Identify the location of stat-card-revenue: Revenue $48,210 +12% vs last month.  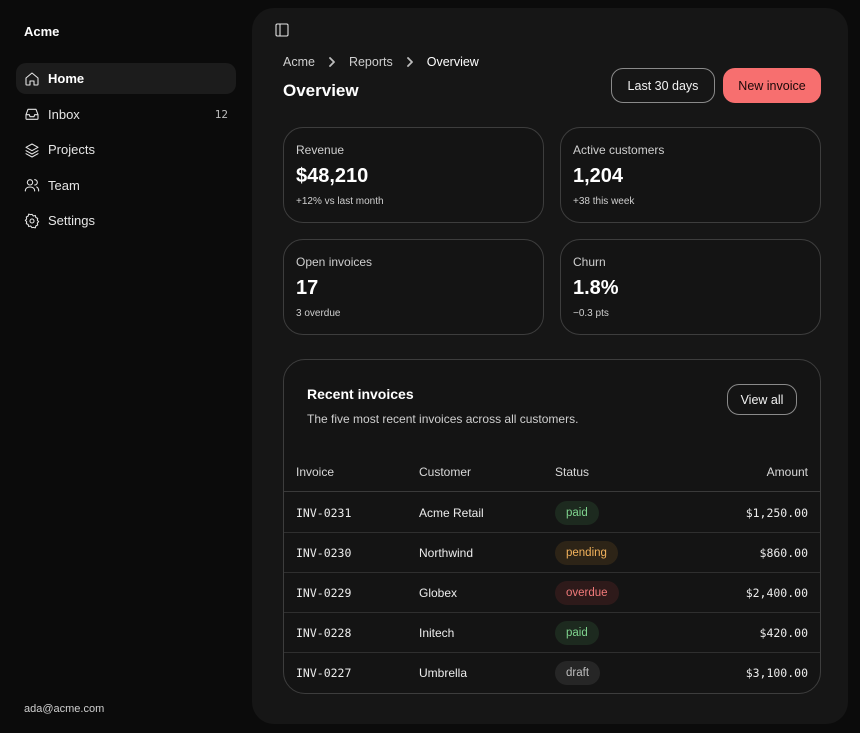
(413, 175).